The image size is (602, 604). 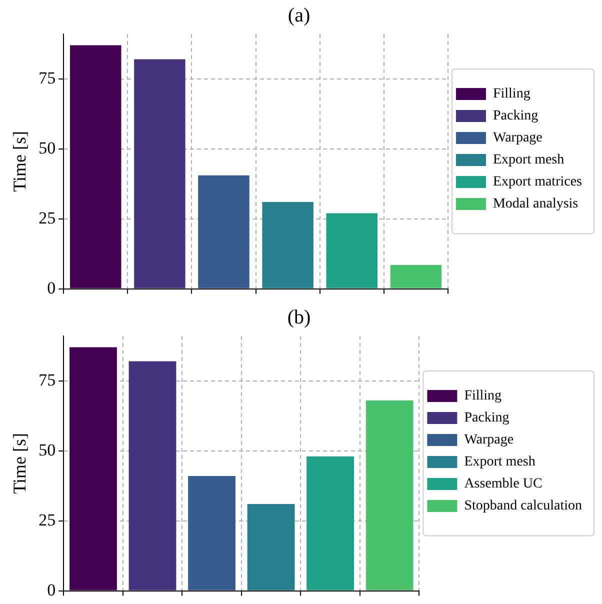 I want to click on chart-title: (b), so click(x=299, y=317).